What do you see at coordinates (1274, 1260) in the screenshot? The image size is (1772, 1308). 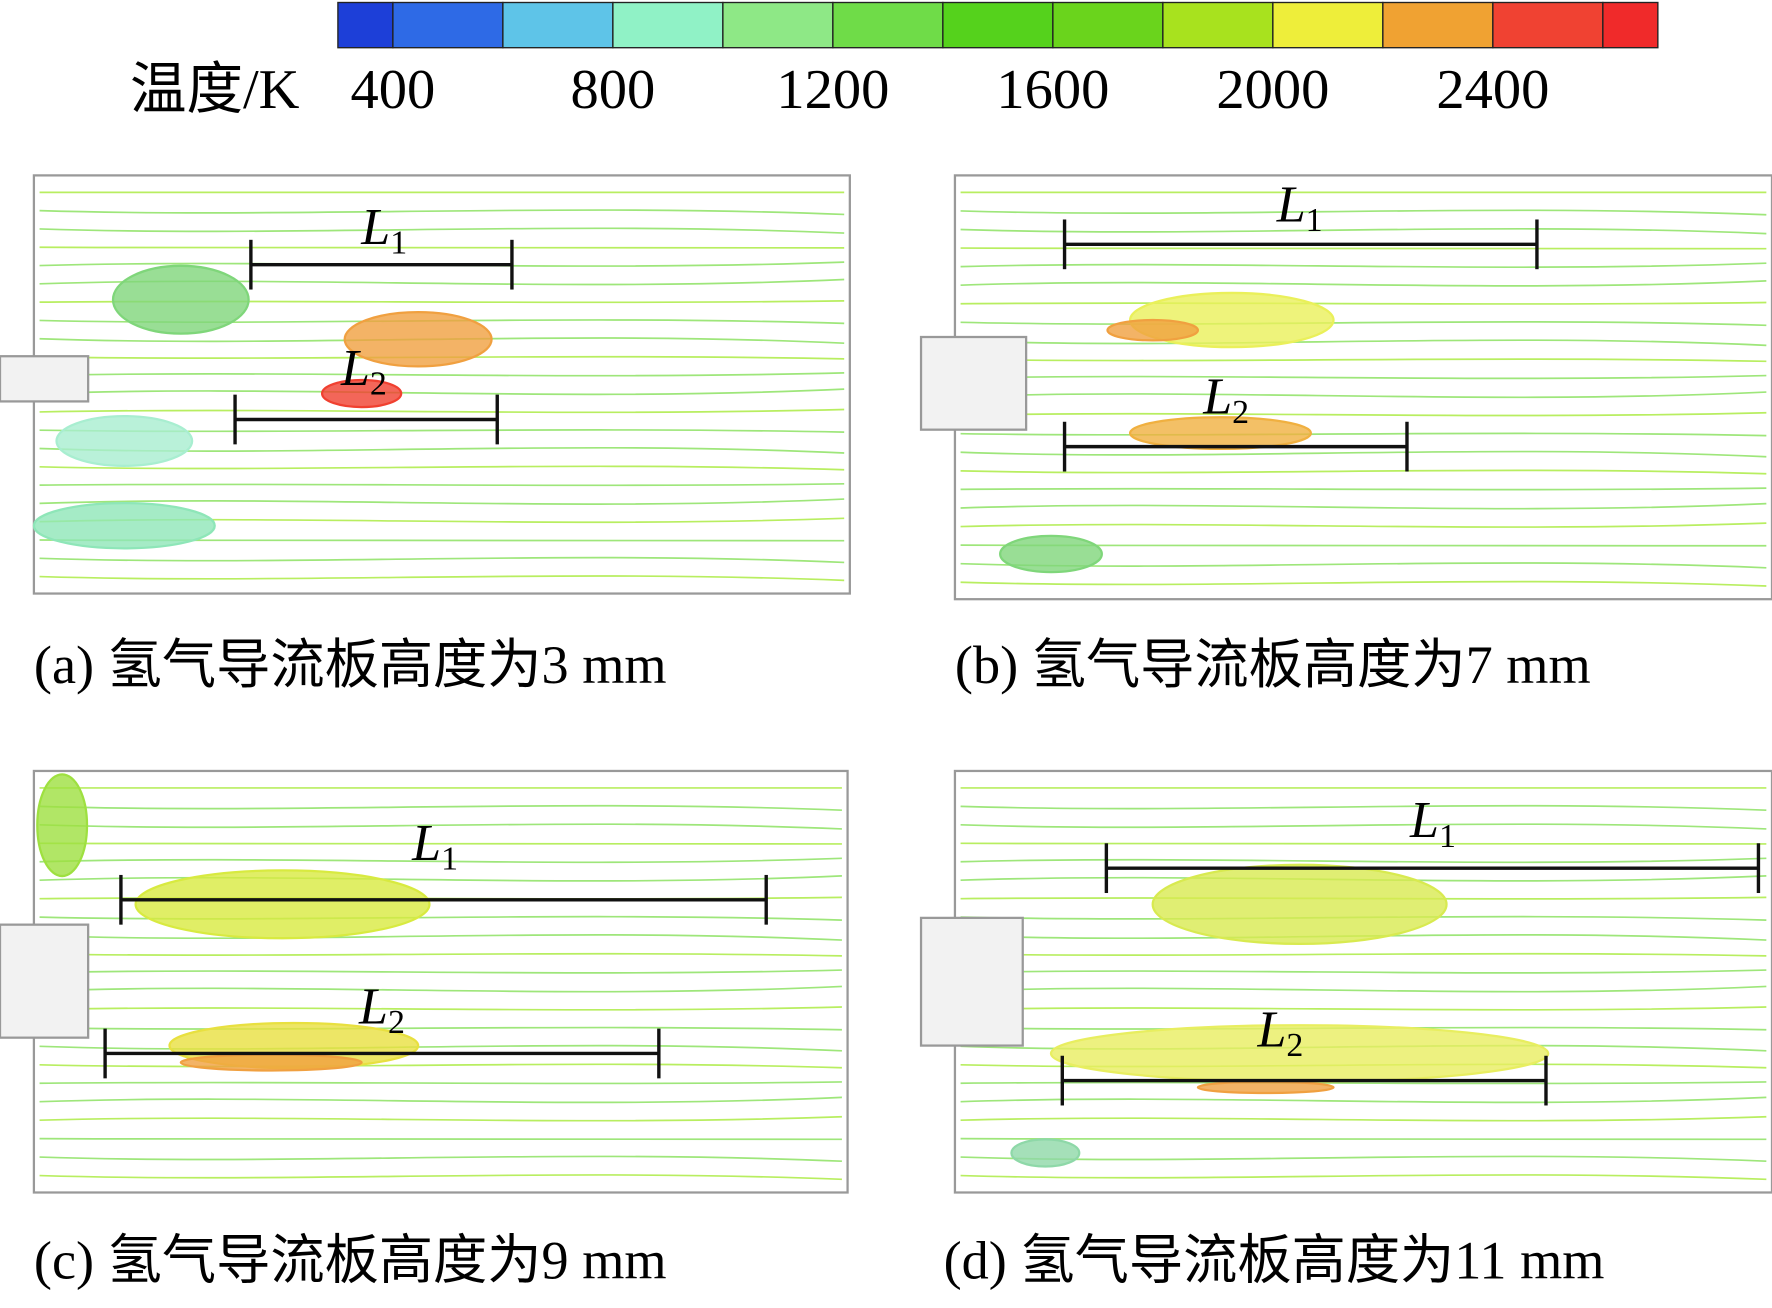 I see `caption: (d) 氢气导流板高度为11 mm` at bounding box center [1274, 1260].